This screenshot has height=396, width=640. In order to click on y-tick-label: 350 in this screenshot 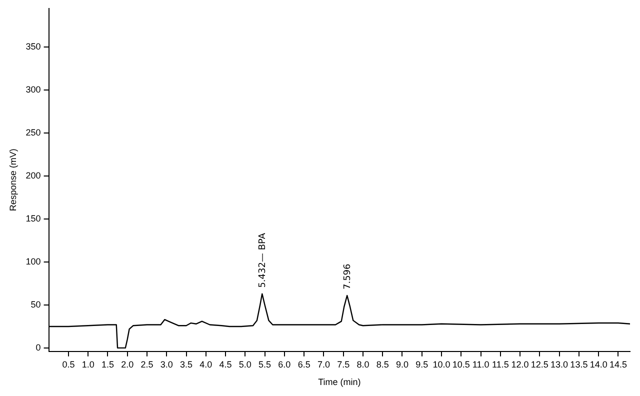, I will do `click(33, 47)`.